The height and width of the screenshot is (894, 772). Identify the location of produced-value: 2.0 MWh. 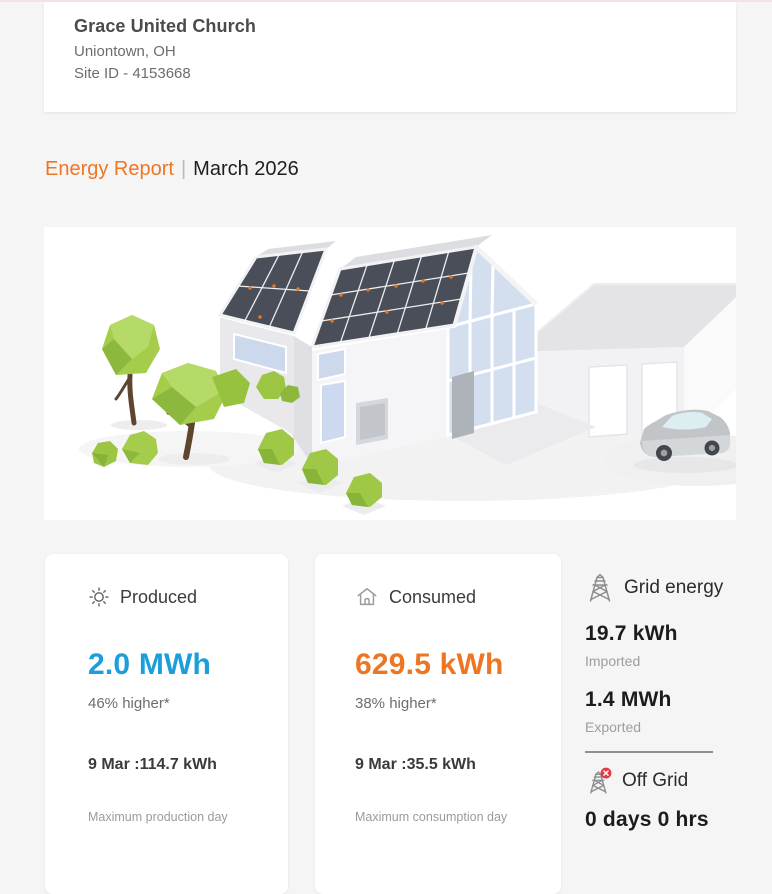
(150, 664).